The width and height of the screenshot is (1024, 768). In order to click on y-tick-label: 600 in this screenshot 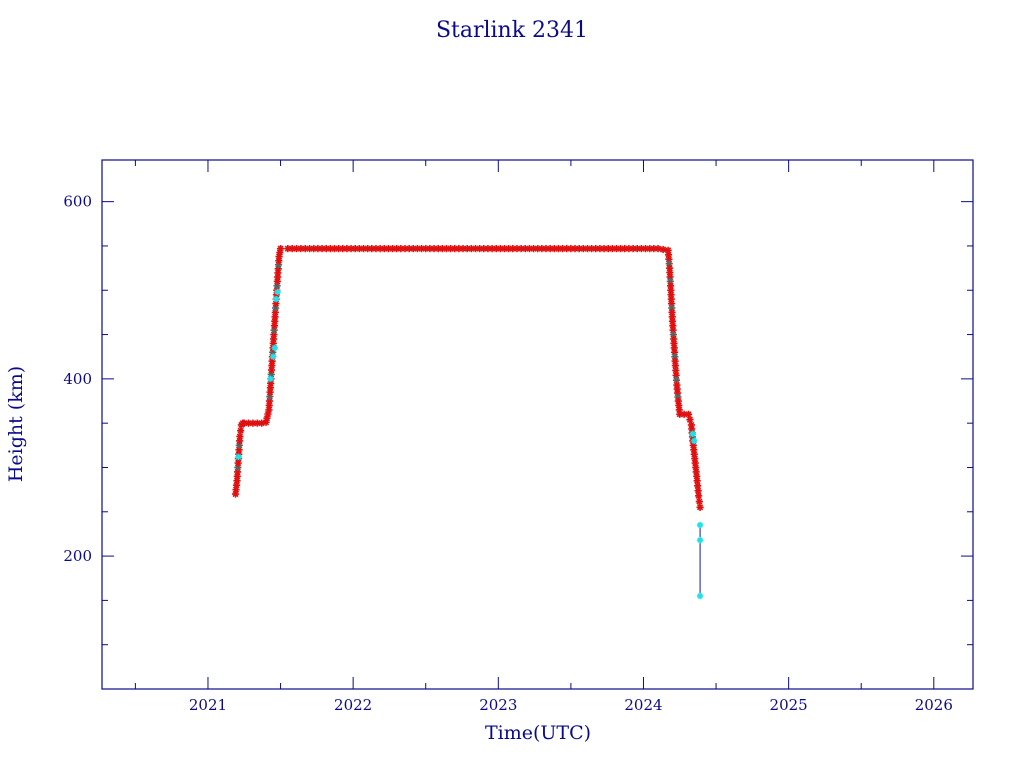, I will do `click(77, 202)`.